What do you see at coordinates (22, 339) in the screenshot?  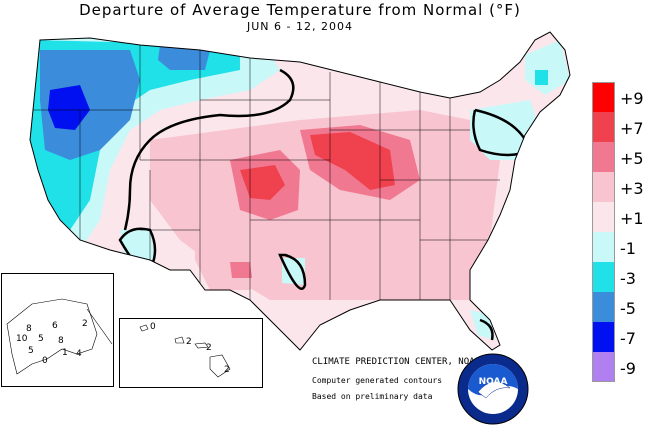 I see `alaska-label: 10` at bounding box center [22, 339].